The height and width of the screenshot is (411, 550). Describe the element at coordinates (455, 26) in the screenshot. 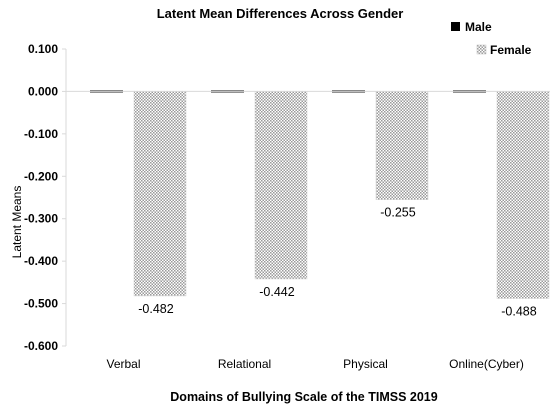

I see `legend-swatch-male` at that location.